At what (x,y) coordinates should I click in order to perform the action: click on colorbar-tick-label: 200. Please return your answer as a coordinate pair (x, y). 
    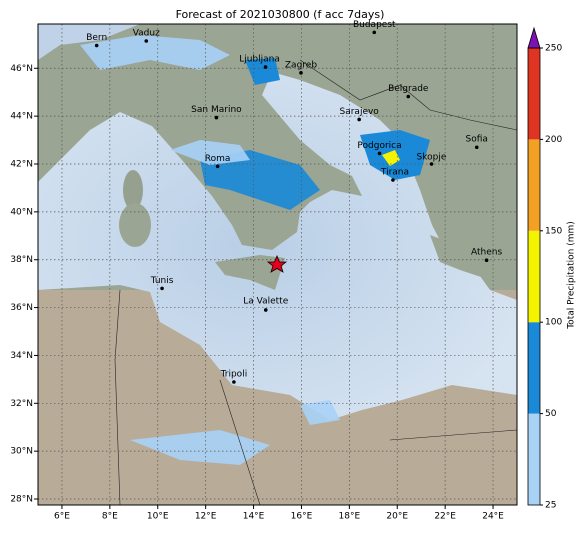
    Looking at the image, I should click on (553, 140).